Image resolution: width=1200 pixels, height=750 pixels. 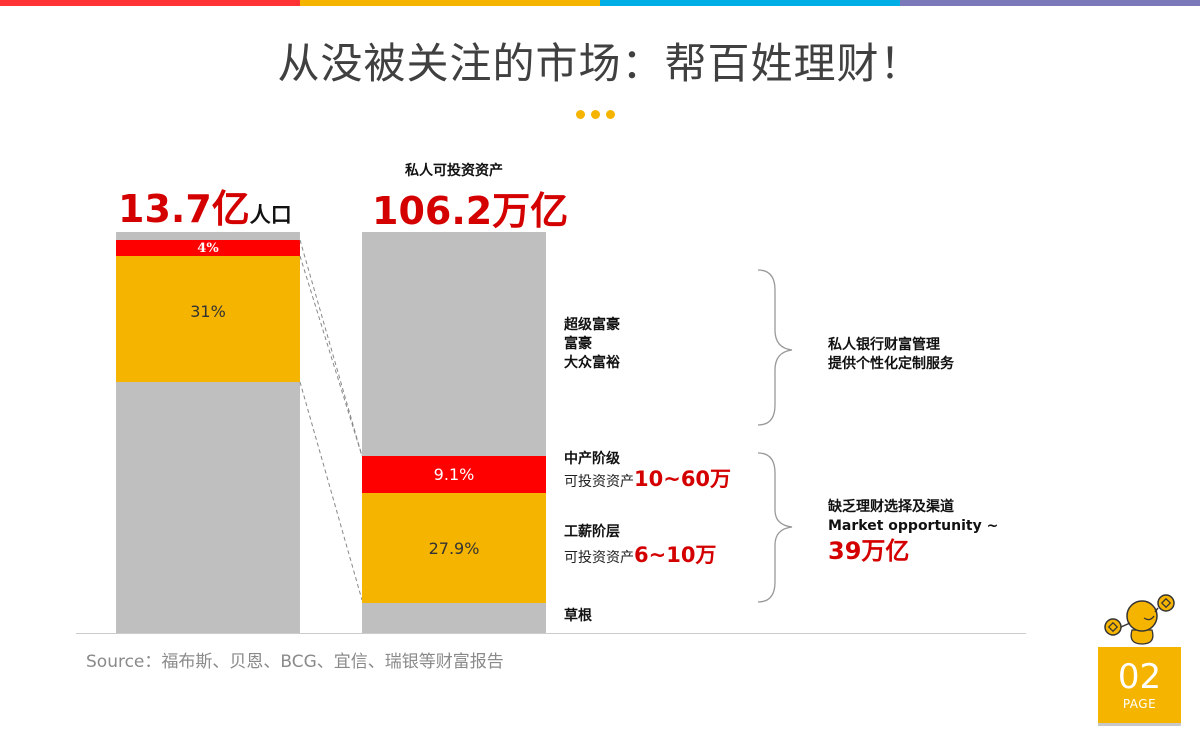 I want to click on segment-label: 4%, so click(x=208, y=248).